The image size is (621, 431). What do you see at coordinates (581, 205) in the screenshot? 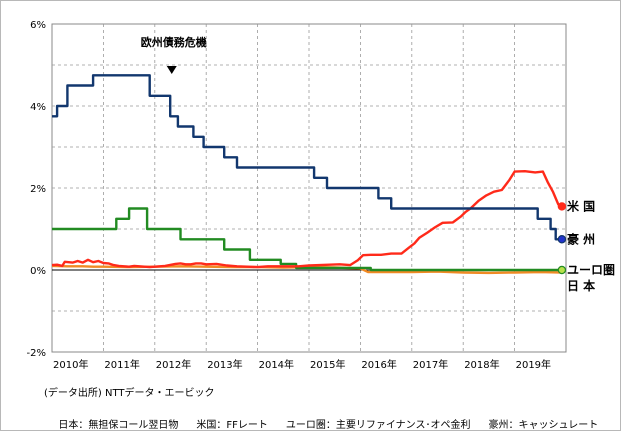
I see `series-label: 米 国` at bounding box center [581, 205].